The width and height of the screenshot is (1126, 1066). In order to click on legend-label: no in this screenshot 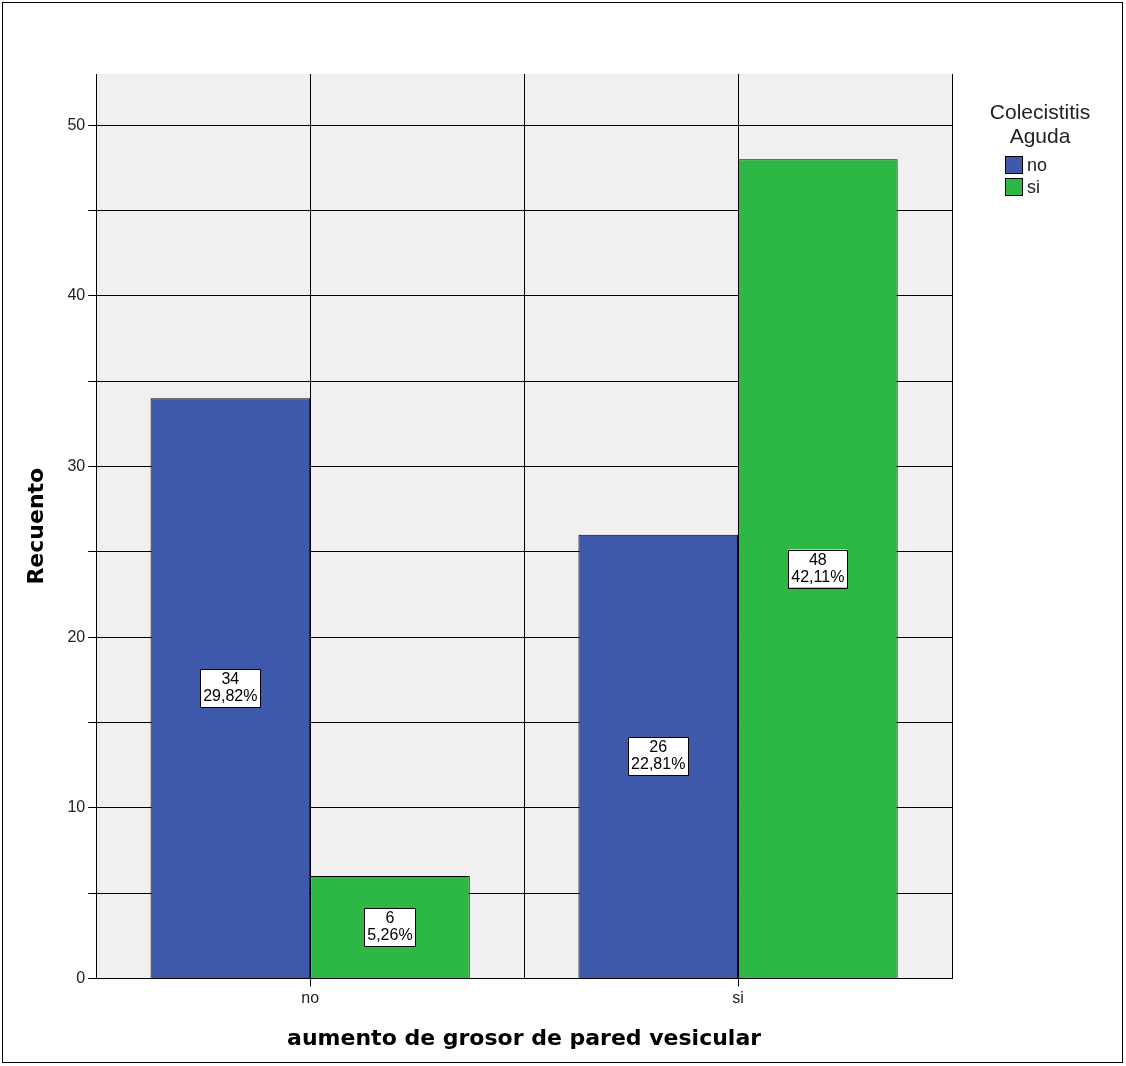, I will do `click(1037, 165)`.